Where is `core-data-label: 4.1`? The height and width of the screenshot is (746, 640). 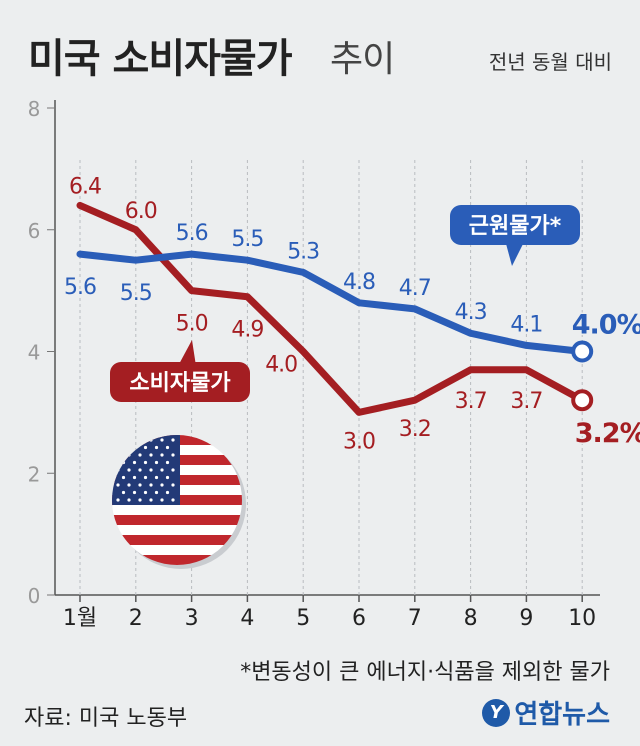 core-data-label: 4.1 is located at coordinates (526, 324).